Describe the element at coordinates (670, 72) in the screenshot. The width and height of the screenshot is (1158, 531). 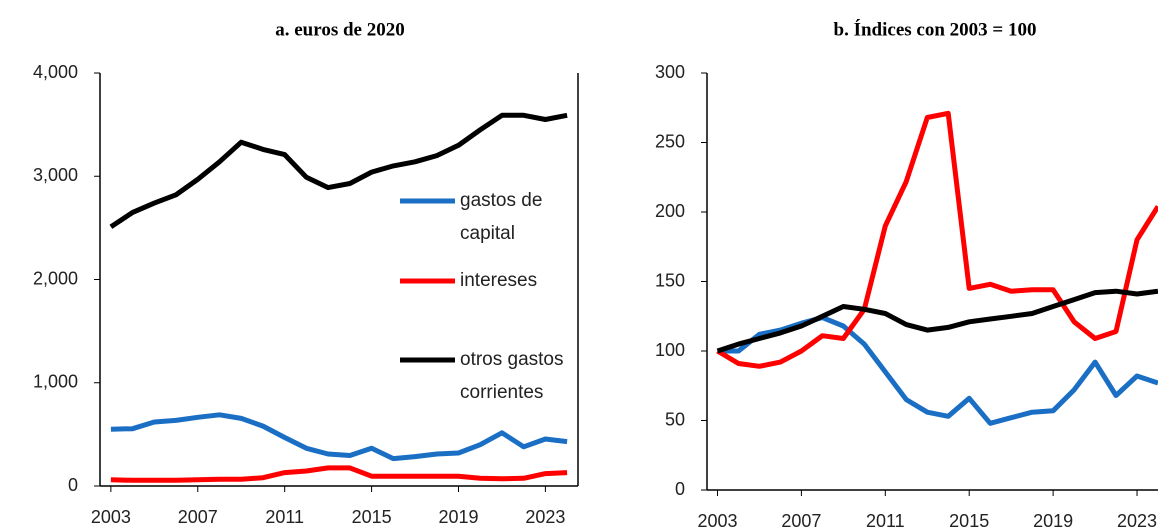
I see `y-tick-label: 300` at that location.